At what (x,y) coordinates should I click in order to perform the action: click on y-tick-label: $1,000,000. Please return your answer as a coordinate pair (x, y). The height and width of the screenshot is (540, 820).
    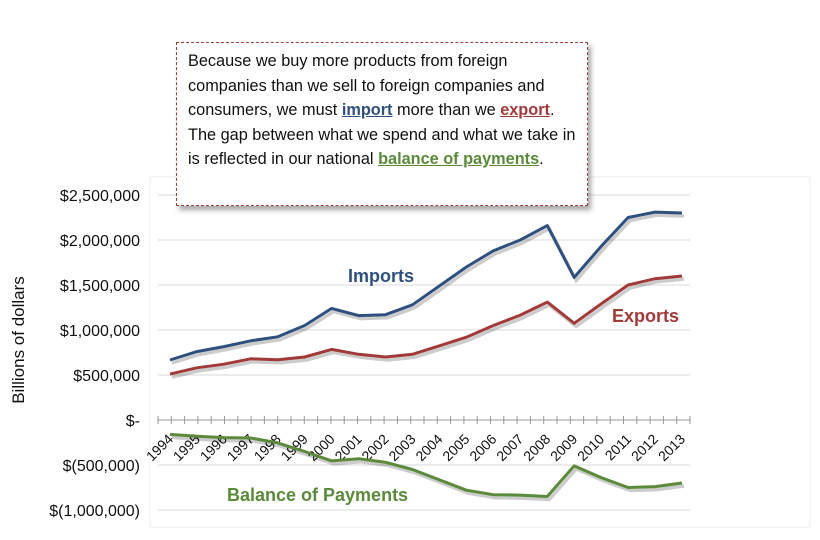
    Looking at the image, I should click on (100, 331).